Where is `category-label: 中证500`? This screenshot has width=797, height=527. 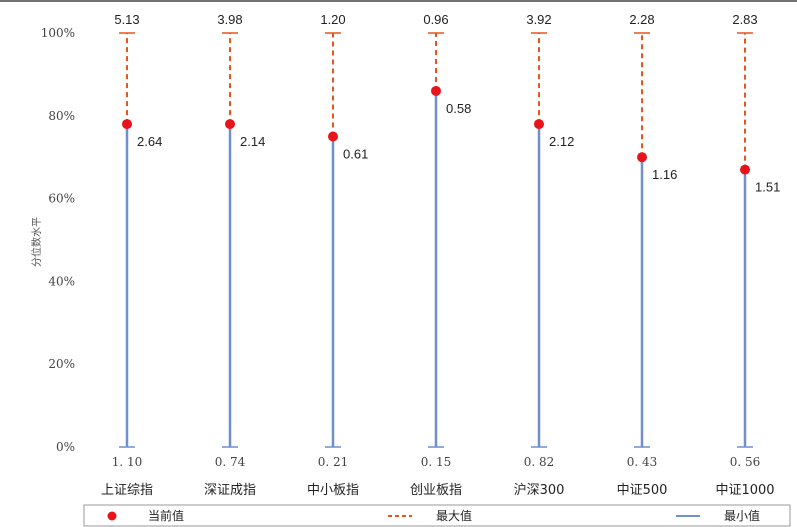 category-label: 中证500 is located at coordinates (642, 490).